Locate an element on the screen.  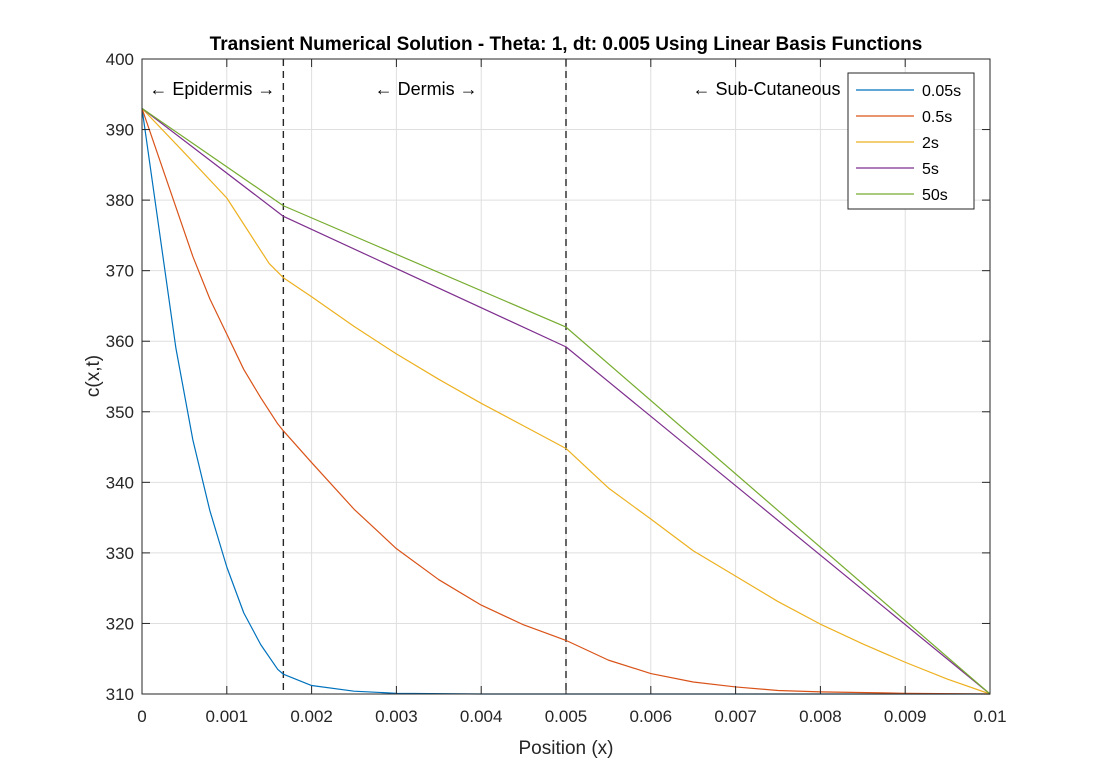
y-tick-label: 380 is located at coordinates (120, 200).